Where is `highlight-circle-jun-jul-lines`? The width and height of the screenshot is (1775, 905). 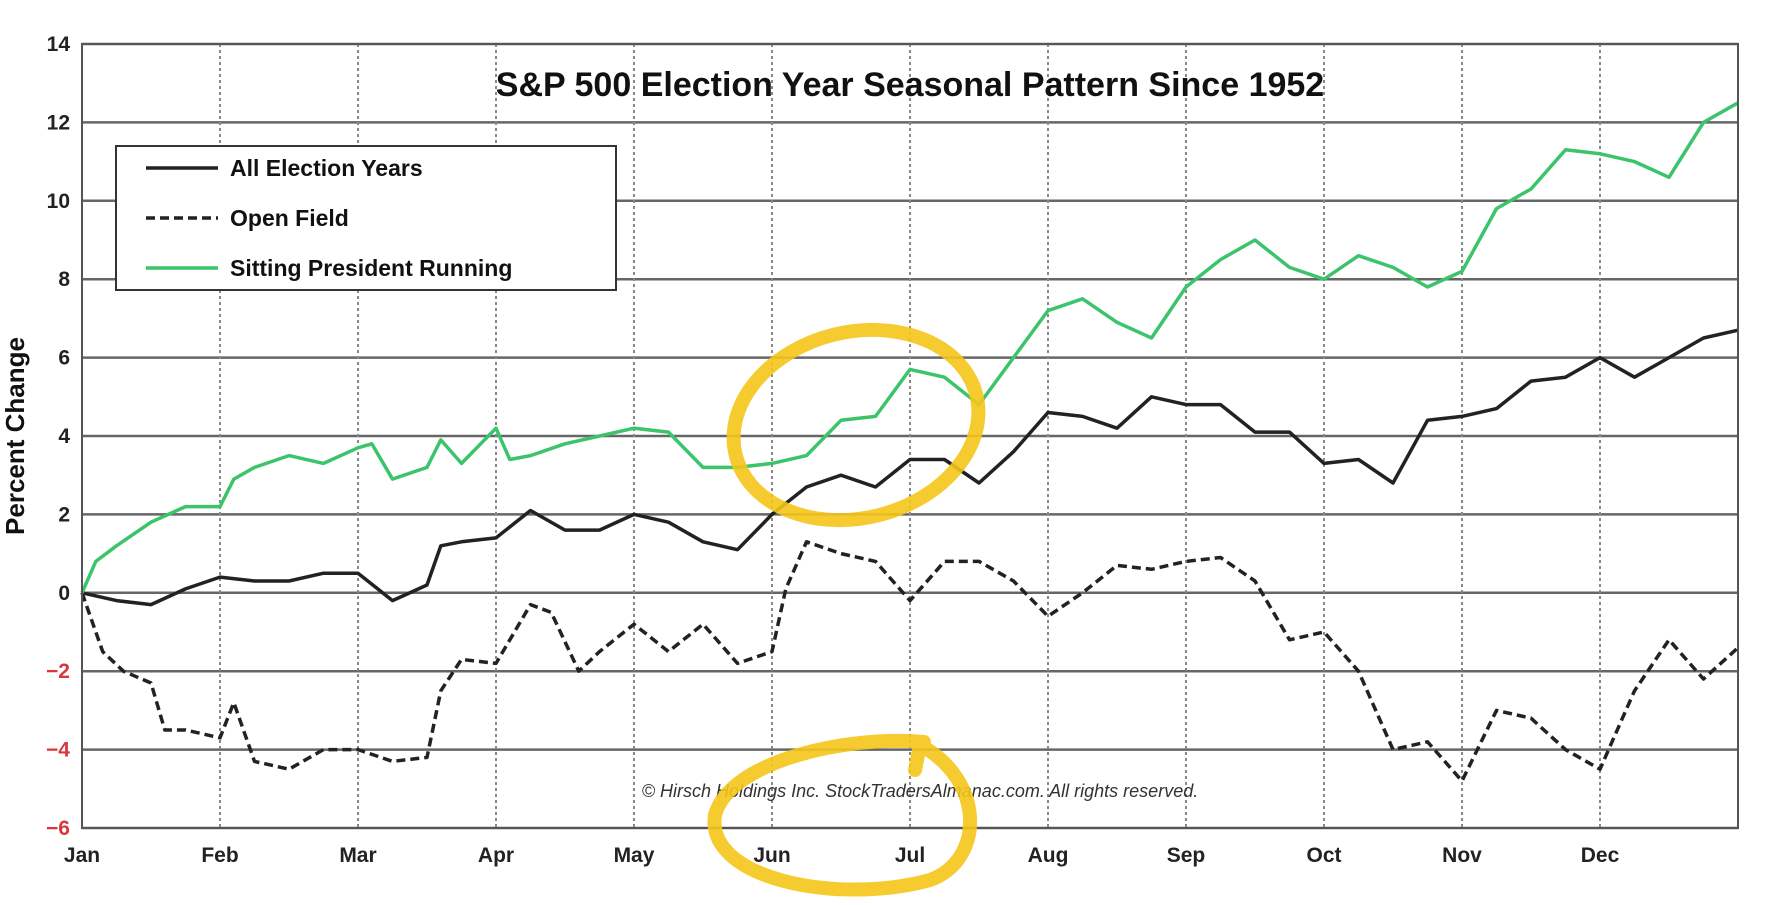 highlight-circle-jun-jul-lines is located at coordinates (856, 425).